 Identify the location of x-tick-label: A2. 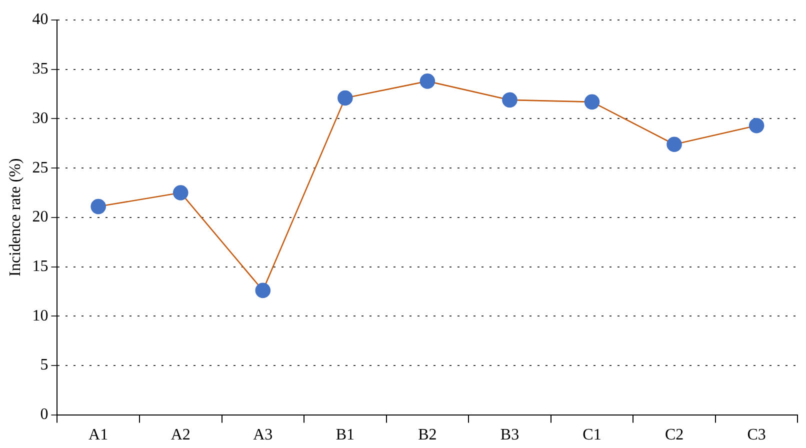
(180, 435).